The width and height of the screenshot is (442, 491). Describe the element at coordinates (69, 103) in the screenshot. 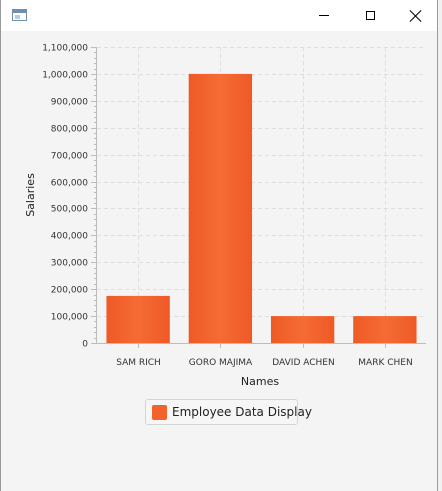

I see `y-tick-label: 900,000` at that location.